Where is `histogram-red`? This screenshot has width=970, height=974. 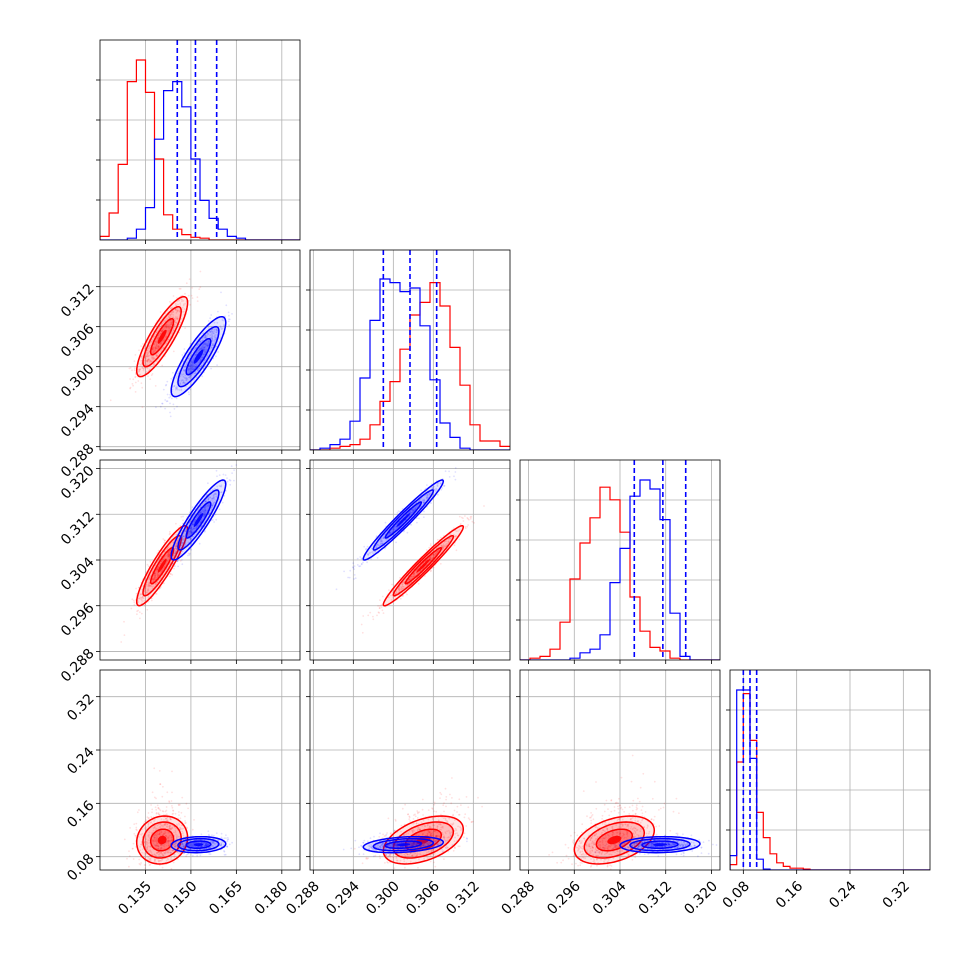 histogram-red is located at coordinates (830, 782).